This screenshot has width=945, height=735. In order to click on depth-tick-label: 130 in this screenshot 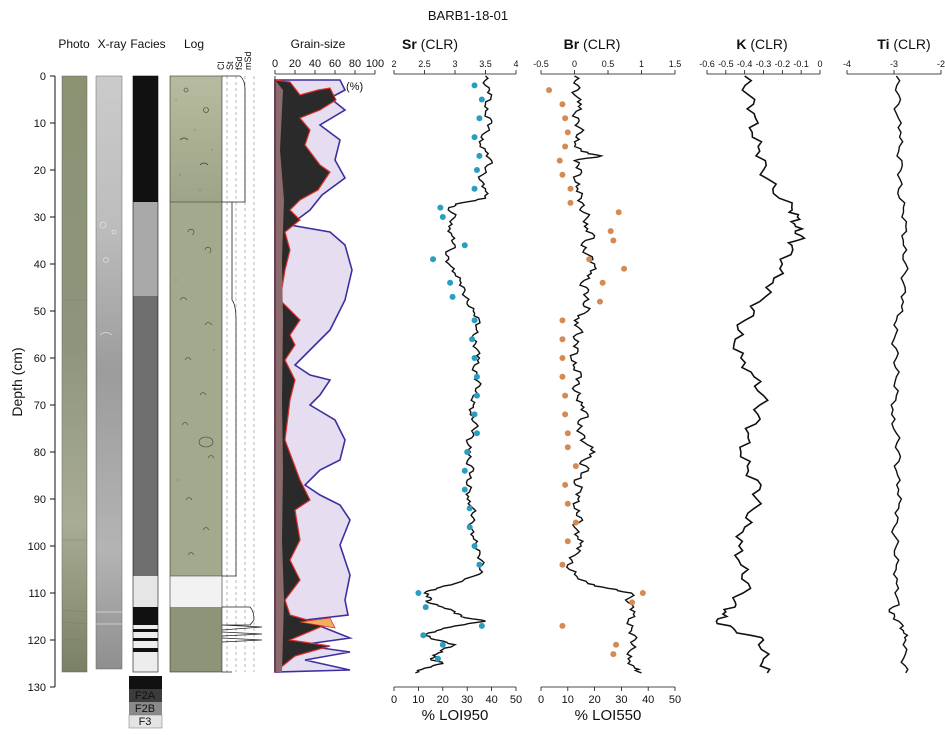, I will do `click(37, 688)`.